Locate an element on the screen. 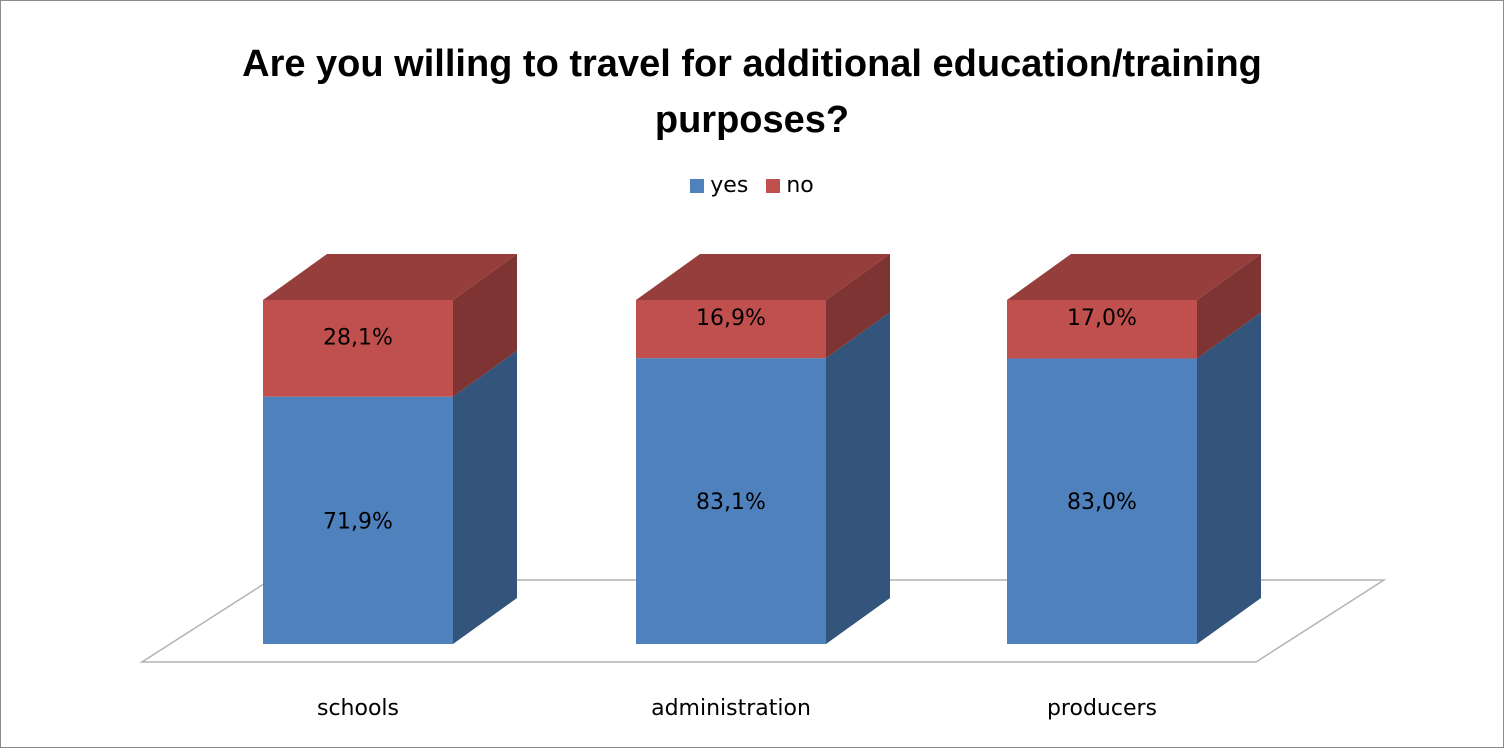  legend-item-yes: yes is located at coordinates (719, 185).